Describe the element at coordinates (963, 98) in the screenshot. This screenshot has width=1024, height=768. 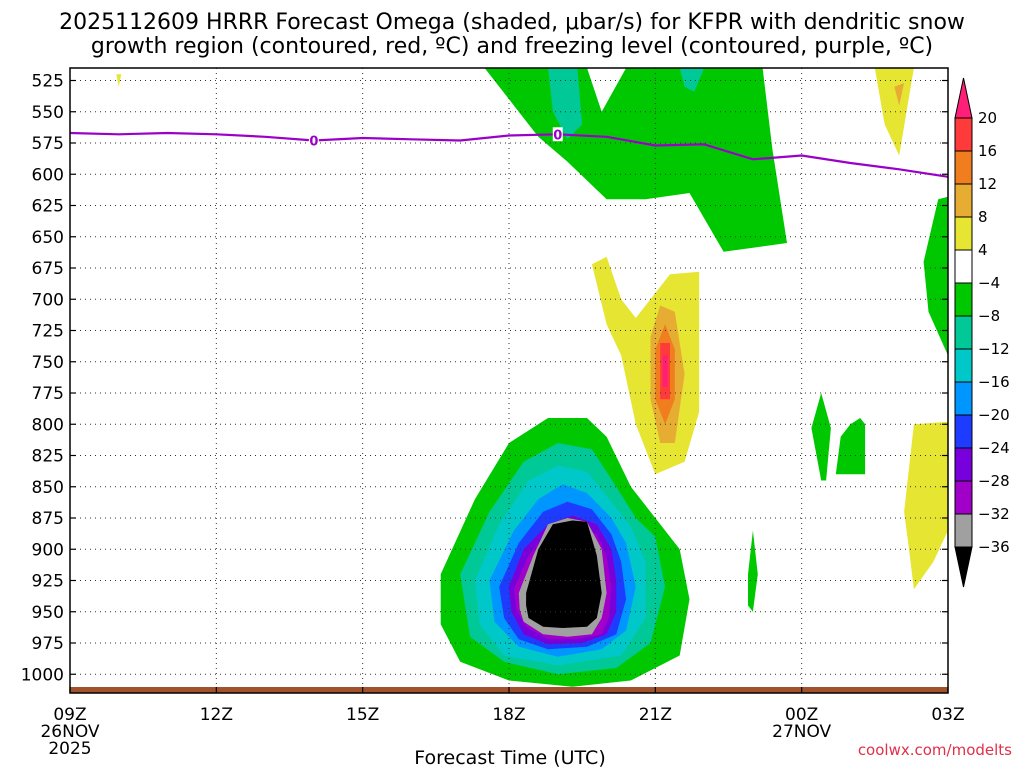
I see `colorbar-top-arrow` at that location.